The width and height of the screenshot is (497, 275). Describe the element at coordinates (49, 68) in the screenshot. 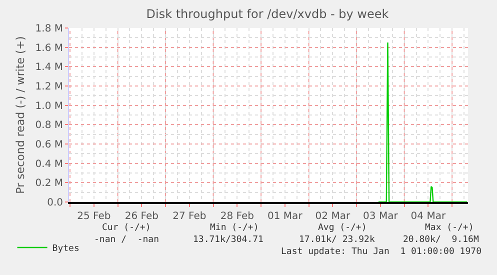

I see `y-tick-label: 1.4 M` at that location.